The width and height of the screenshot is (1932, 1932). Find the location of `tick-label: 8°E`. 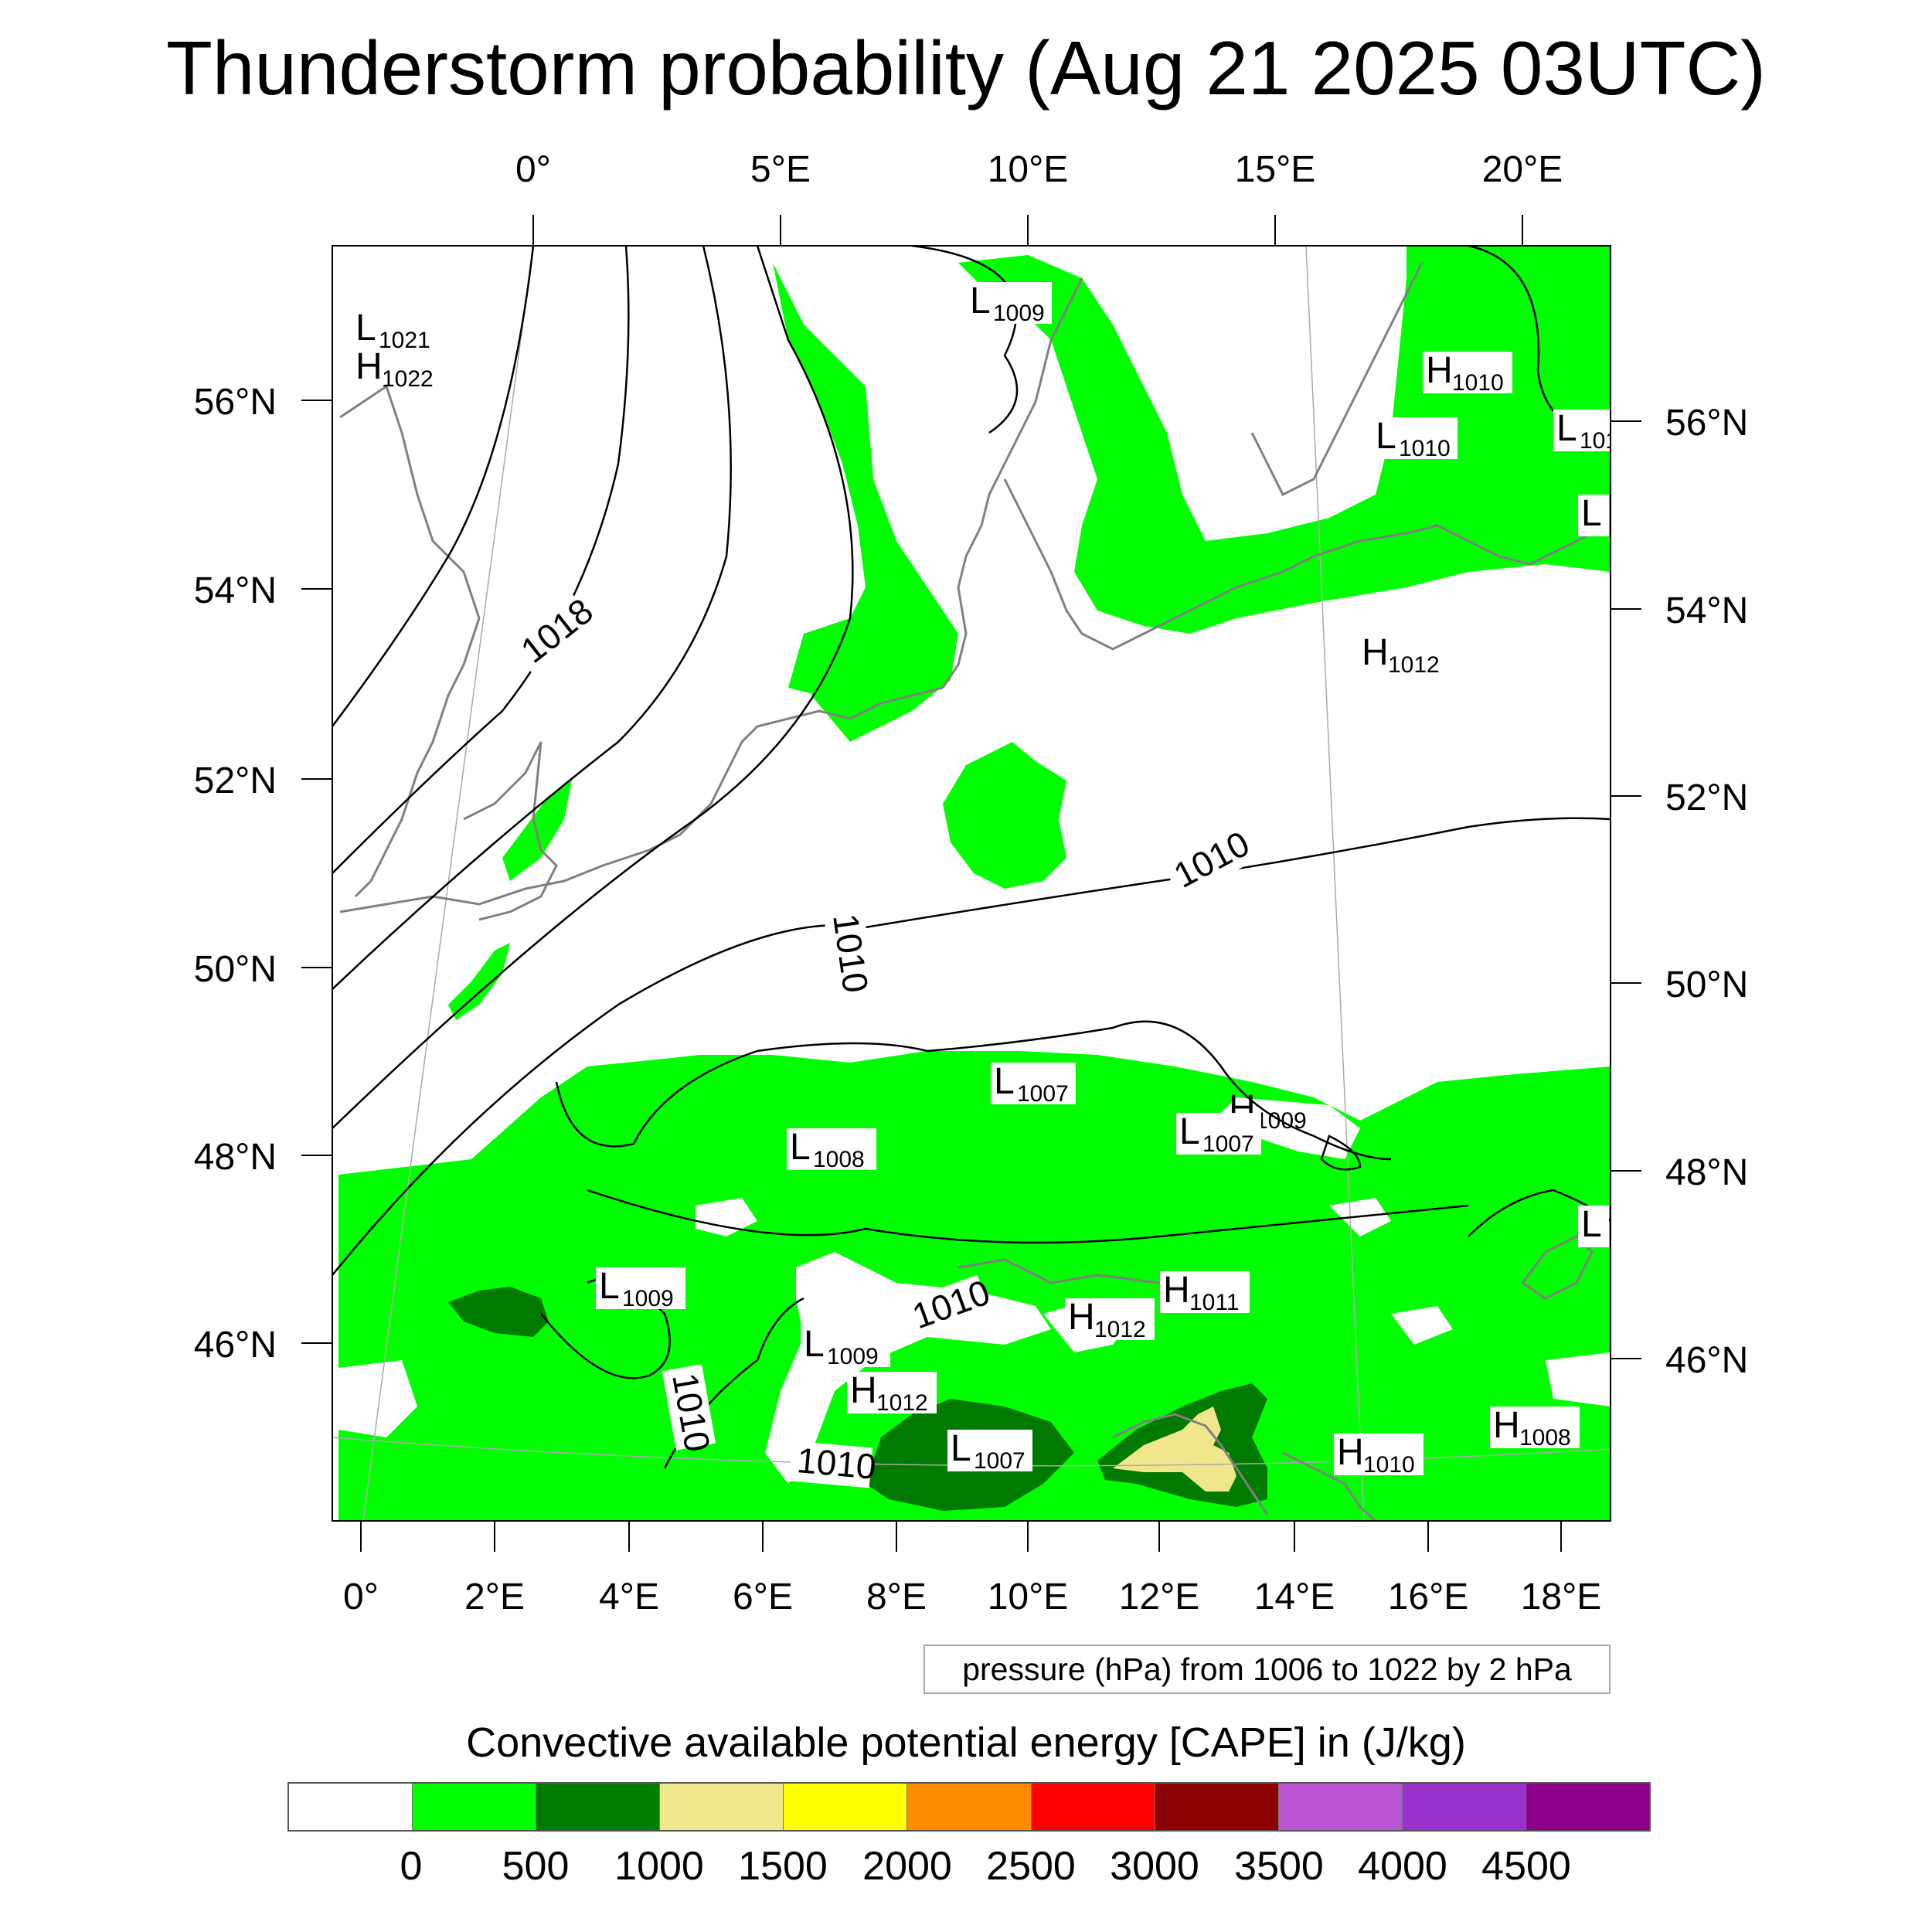

tick-label: 8°E is located at coordinates (897, 1597).